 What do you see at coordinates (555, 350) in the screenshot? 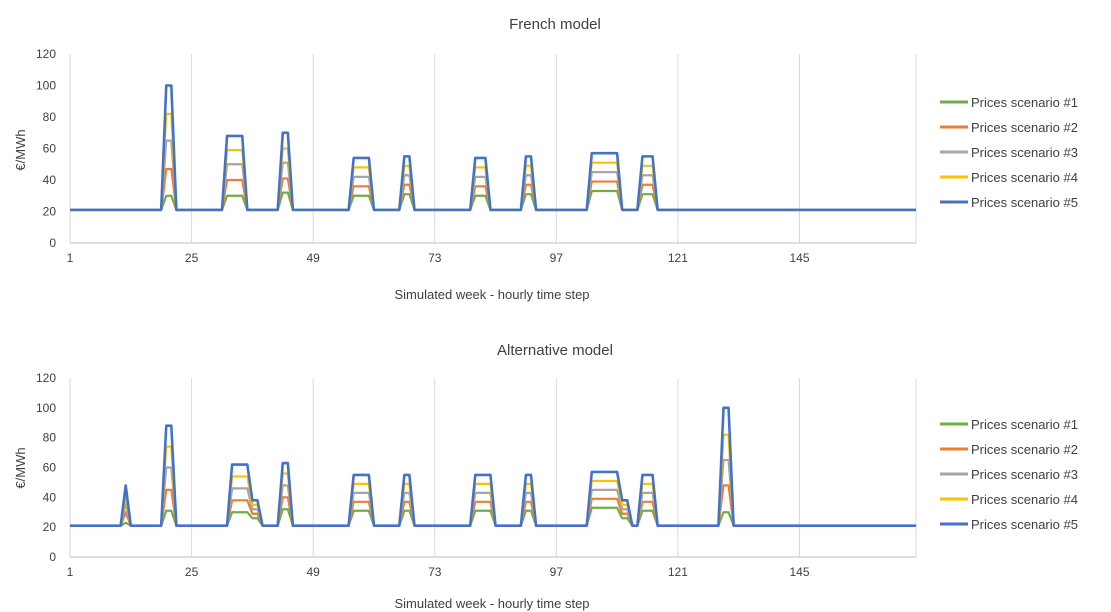
I see `chart-title: Alternative model` at bounding box center [555, 350].